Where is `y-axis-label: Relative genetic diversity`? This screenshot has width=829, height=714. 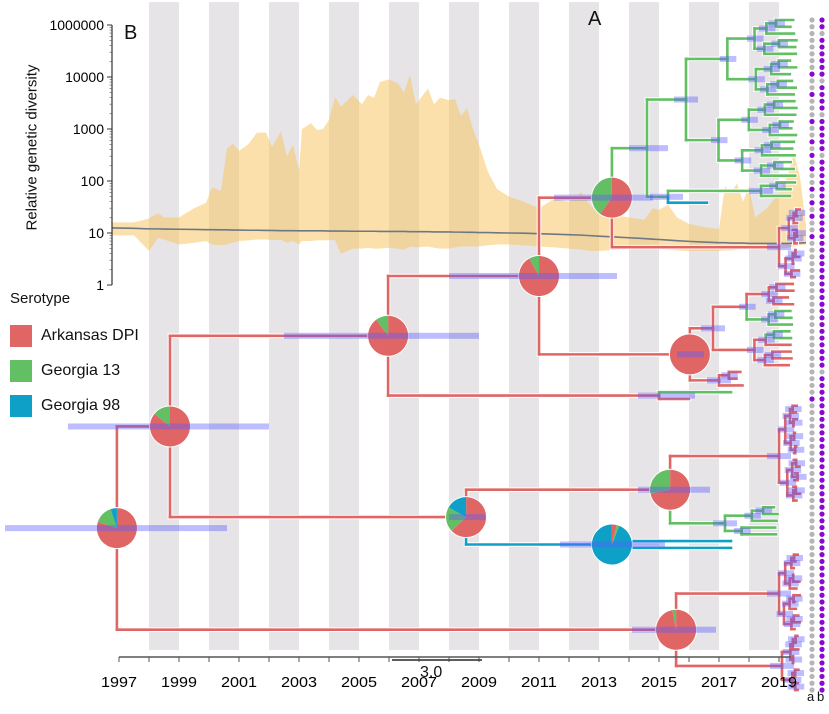 y-axis-label: Relative genetic diversity is located at coordinates (32, 147).